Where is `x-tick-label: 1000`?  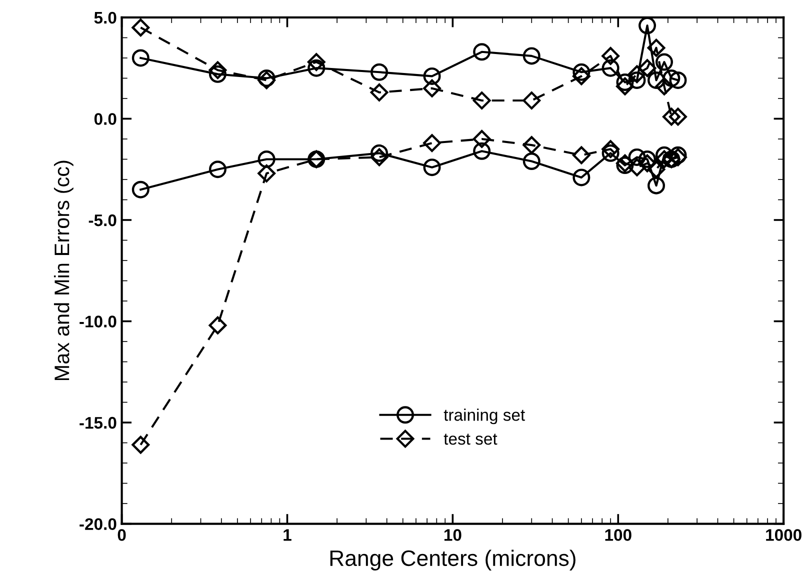 x-tick-label: 1000 is located at coordinates (784, 535).